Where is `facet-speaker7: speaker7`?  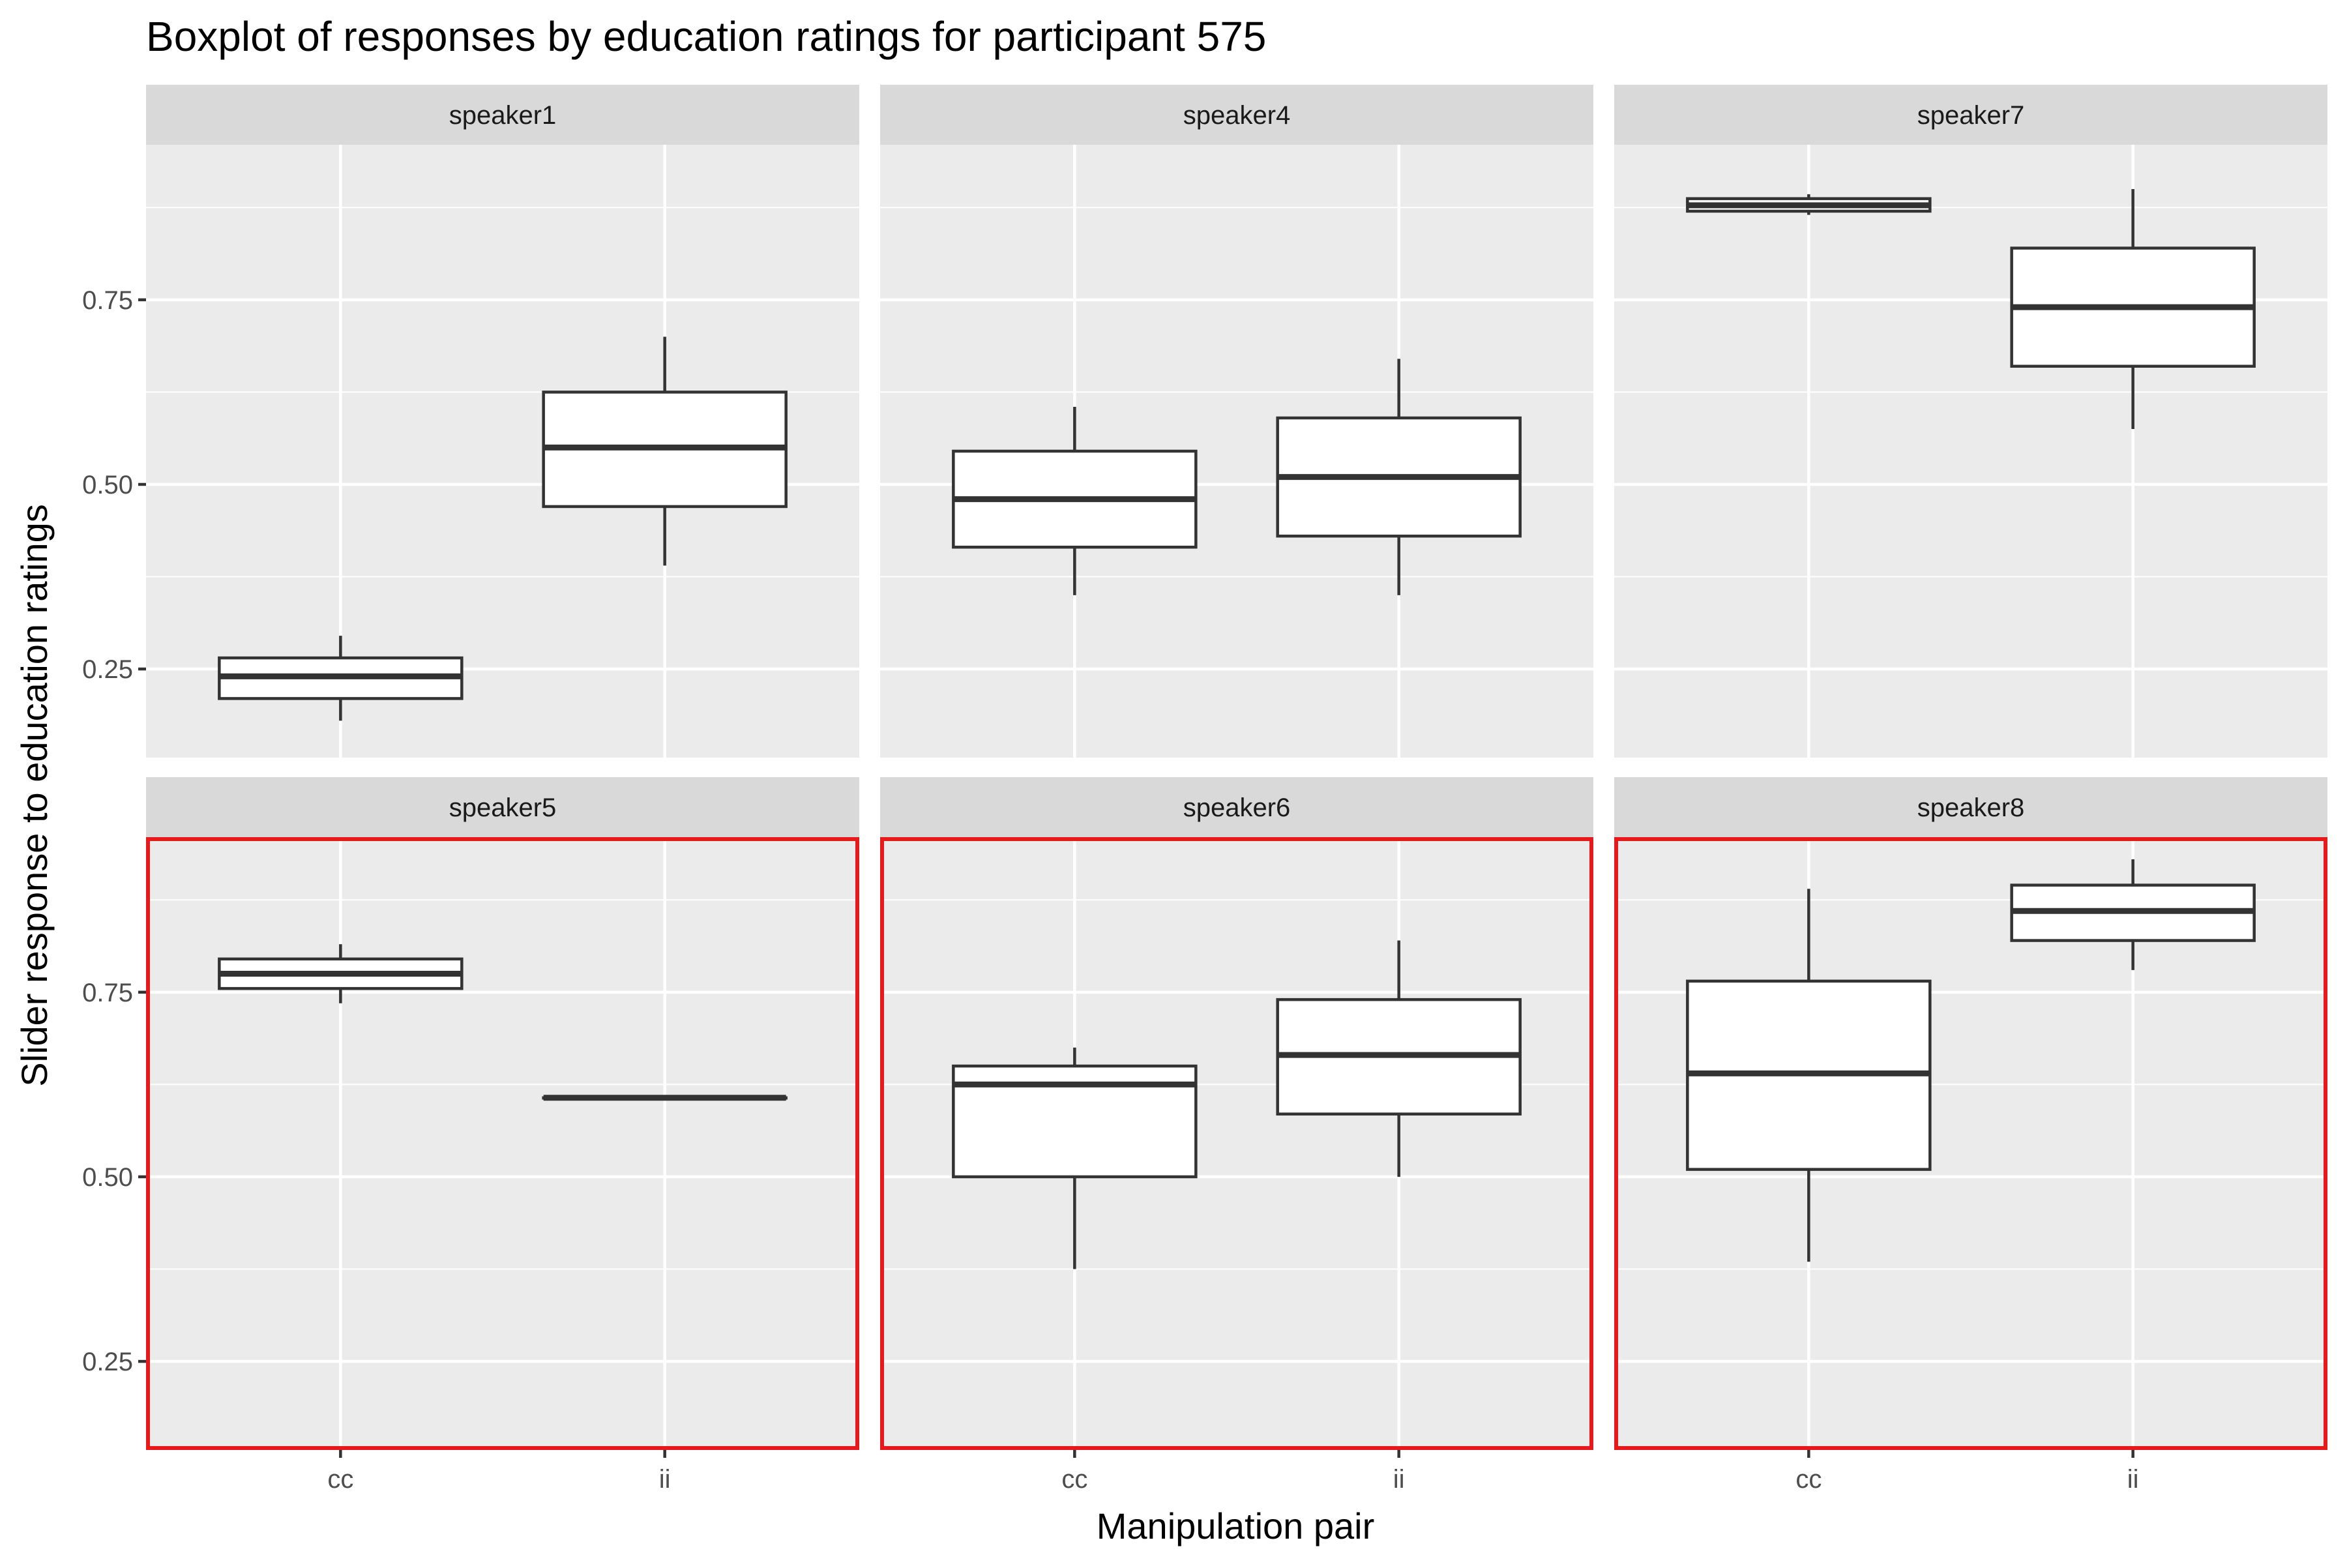
facet-speaker7: speaker7 is located at coordinates (1970, 422).